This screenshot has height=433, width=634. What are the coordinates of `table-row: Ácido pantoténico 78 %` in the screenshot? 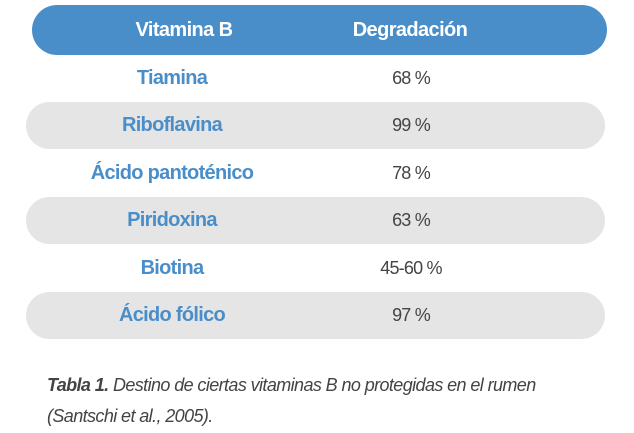 It's located at (315, 173).